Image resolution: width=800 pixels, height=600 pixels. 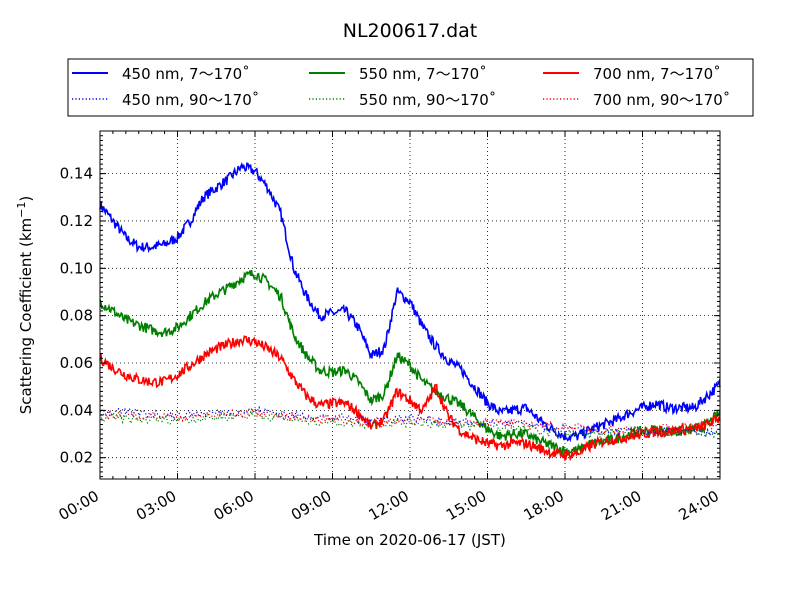 I want to click on x-tick-label: 06:00, so click(x=234, y=505).